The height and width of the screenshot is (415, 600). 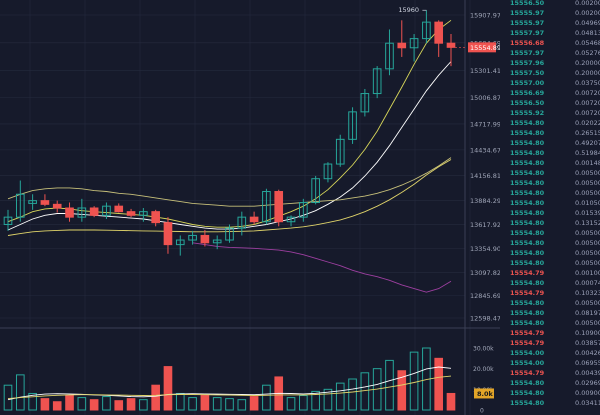 What do you see at coordinates (587, 363) in the screenshot?
I see `trade-quantity: 0.069552` at bounding box center [587, 363].